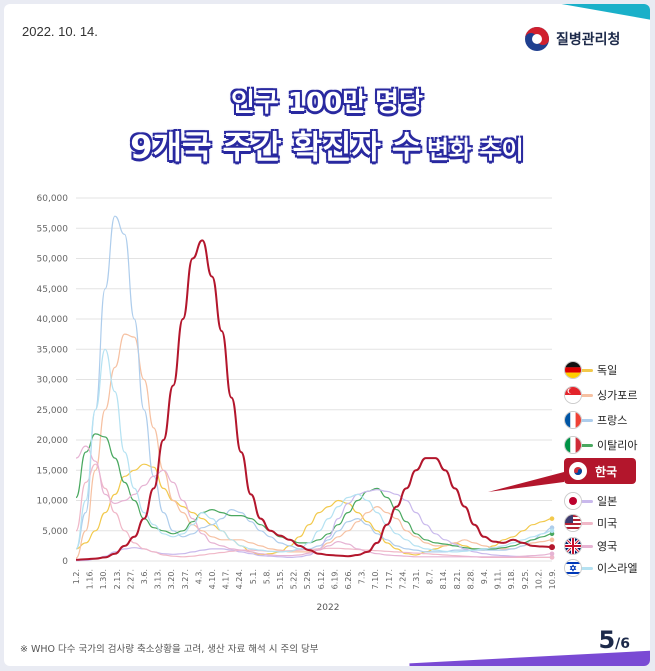 This screenshot has width=655, height=671. Describe the element at coordinates (573, 445) in the screenshot. I see `italy-flag-icon` at that location.